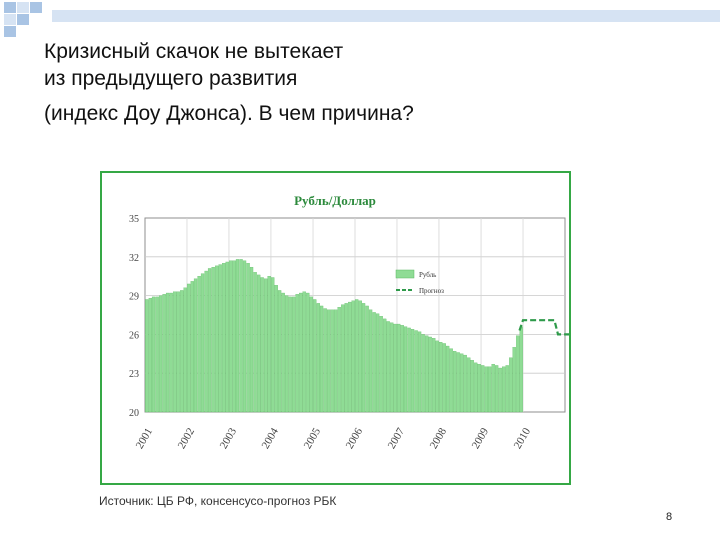  What do you see at coordinates (313, 438) in the screenshot?
I see `x-tick-label: 2005` at bounding box center [313, 438].